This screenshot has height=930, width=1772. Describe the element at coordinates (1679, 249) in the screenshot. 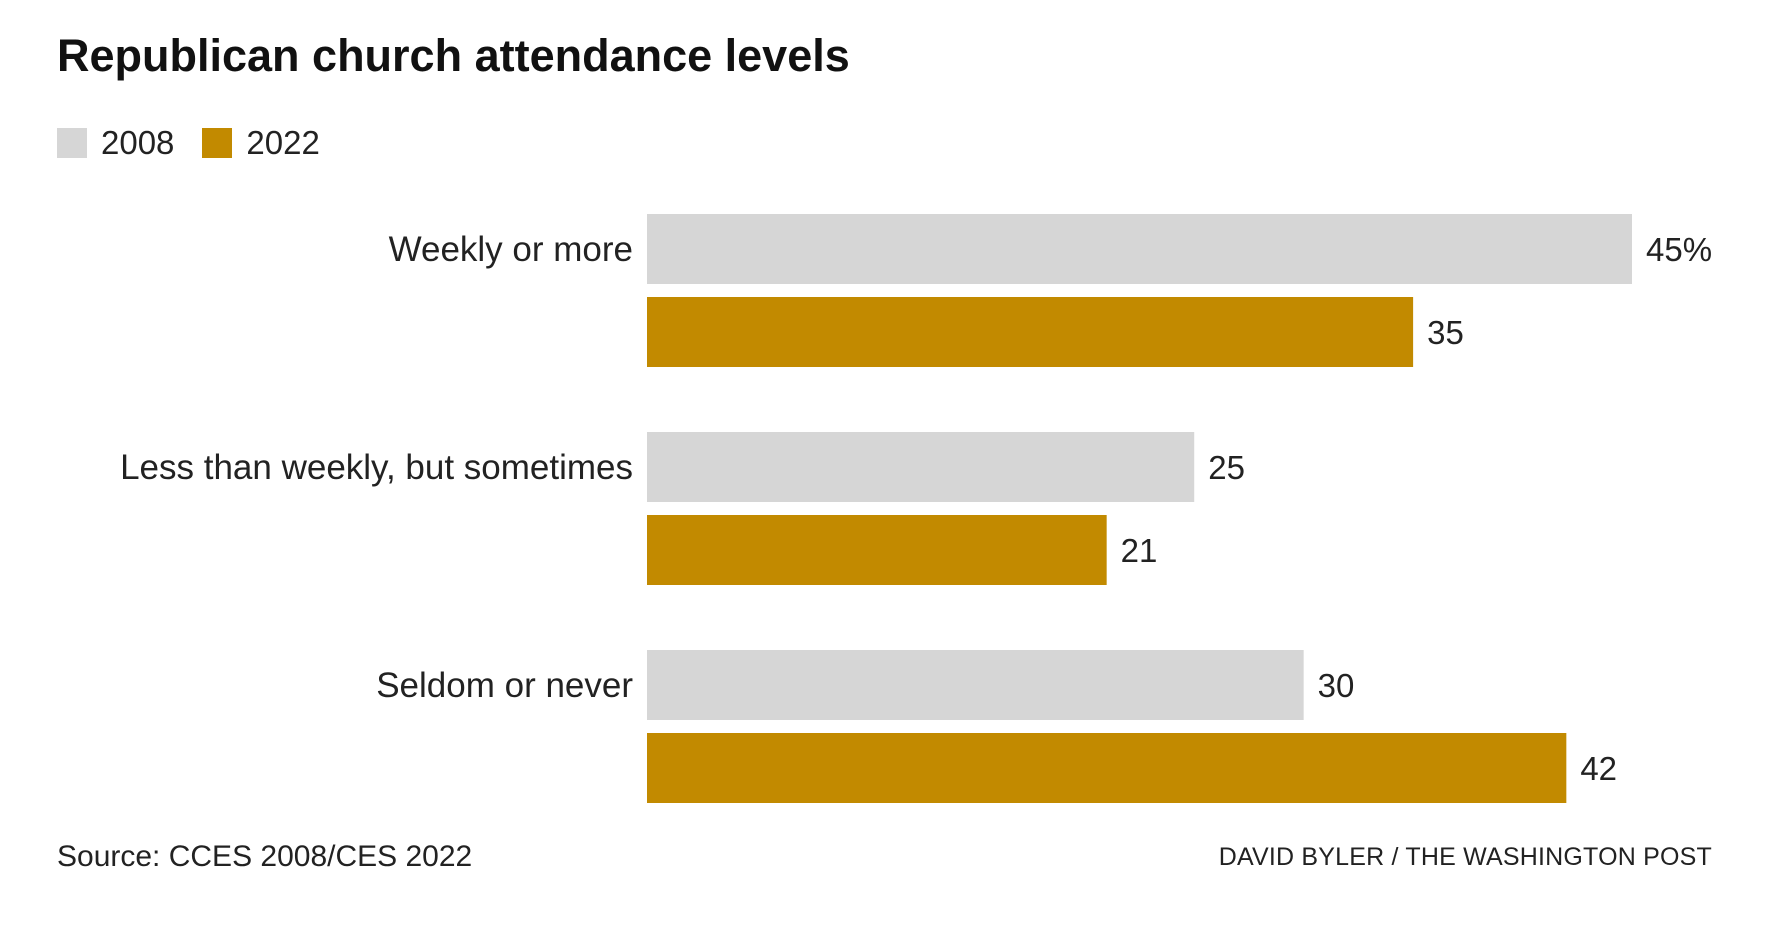

I see `value-label: 45%` at that location.